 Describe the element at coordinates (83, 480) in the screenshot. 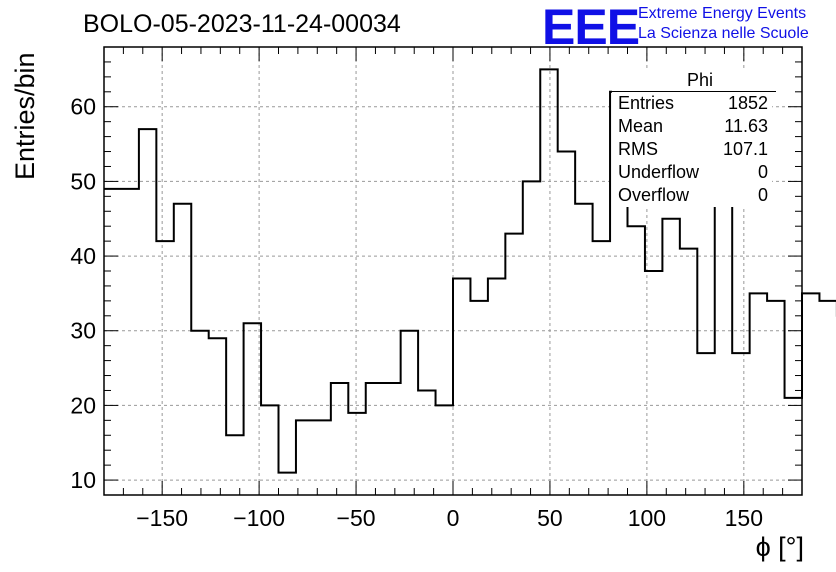

I see `y-tick-label: 10` at that location.